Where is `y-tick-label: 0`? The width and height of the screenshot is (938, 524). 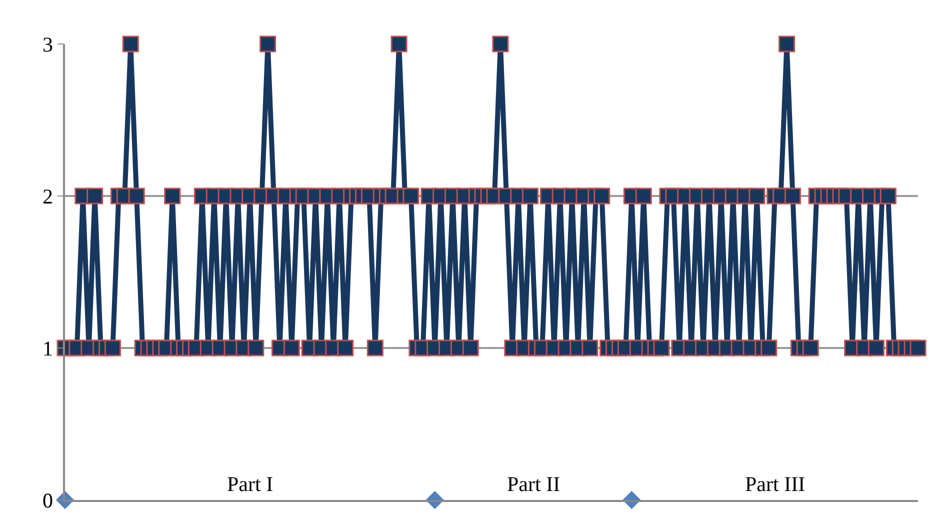
y-tick-label: 0 is located at coordinates (48, 500).